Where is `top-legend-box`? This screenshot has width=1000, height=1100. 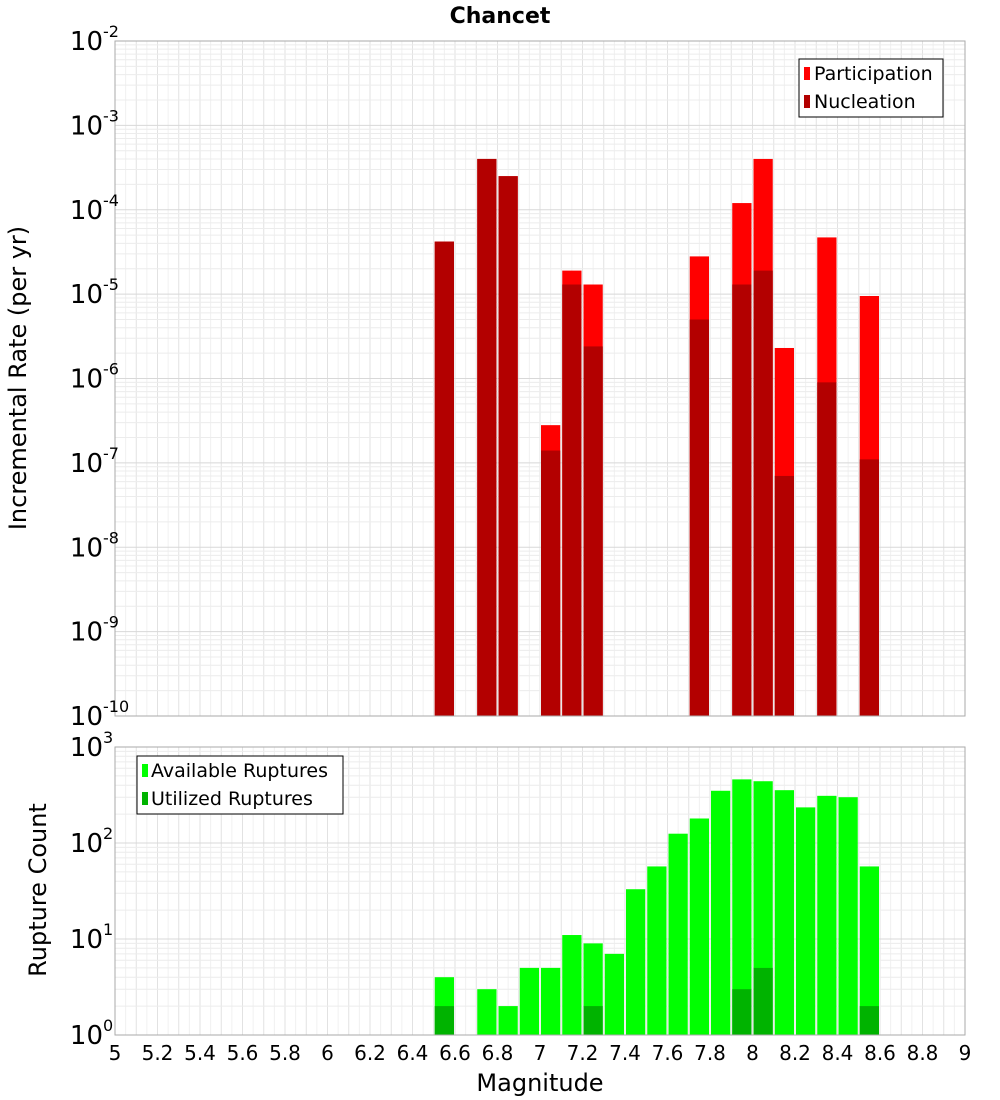
top-legend-box is located at coordinates (871, 88).